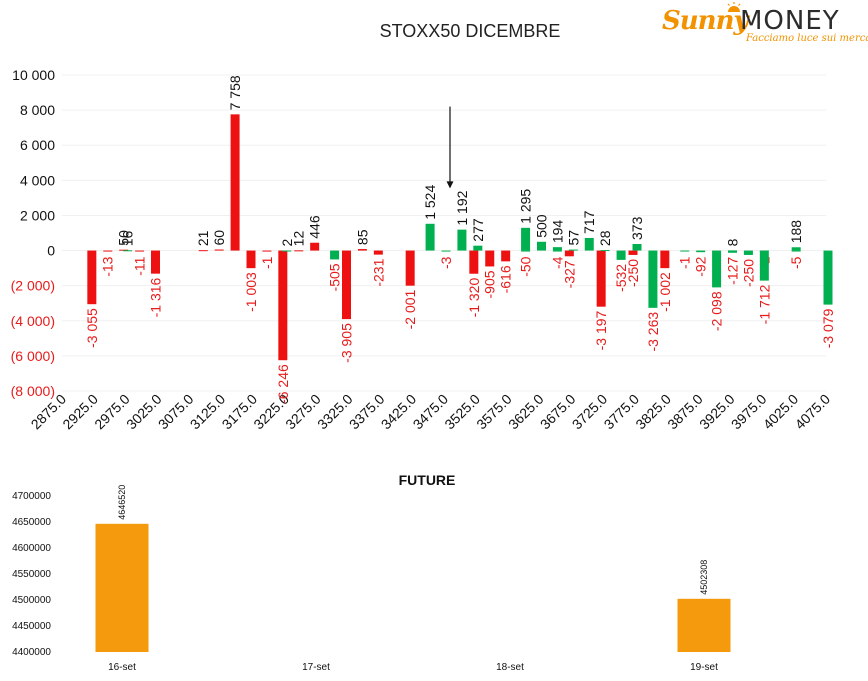  I want to click on data-label: 21, so click(203, 238).